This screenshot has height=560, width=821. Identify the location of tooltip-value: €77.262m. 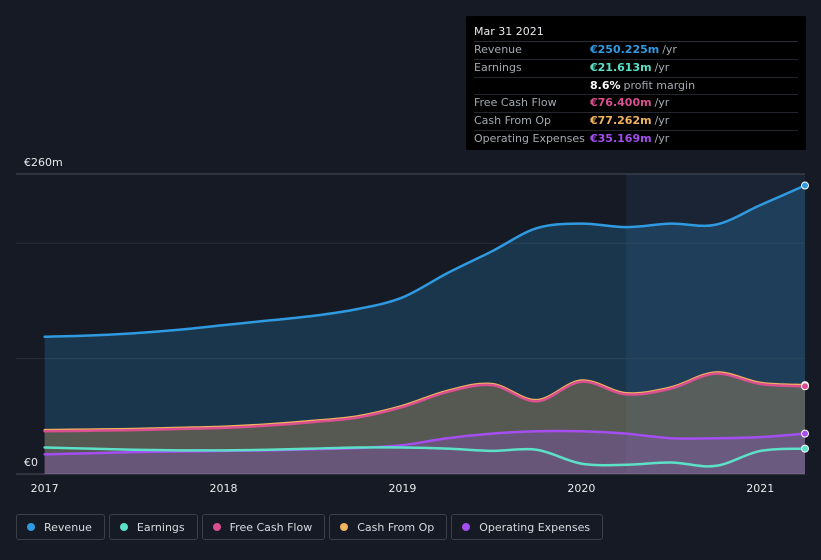
(621, 121).